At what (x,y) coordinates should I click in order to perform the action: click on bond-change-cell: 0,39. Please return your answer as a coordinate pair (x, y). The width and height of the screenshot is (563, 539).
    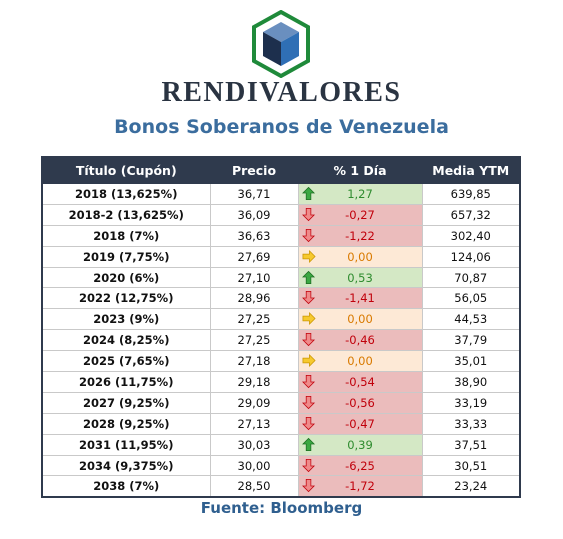
    Looking at the image, I should click on (360, 444).